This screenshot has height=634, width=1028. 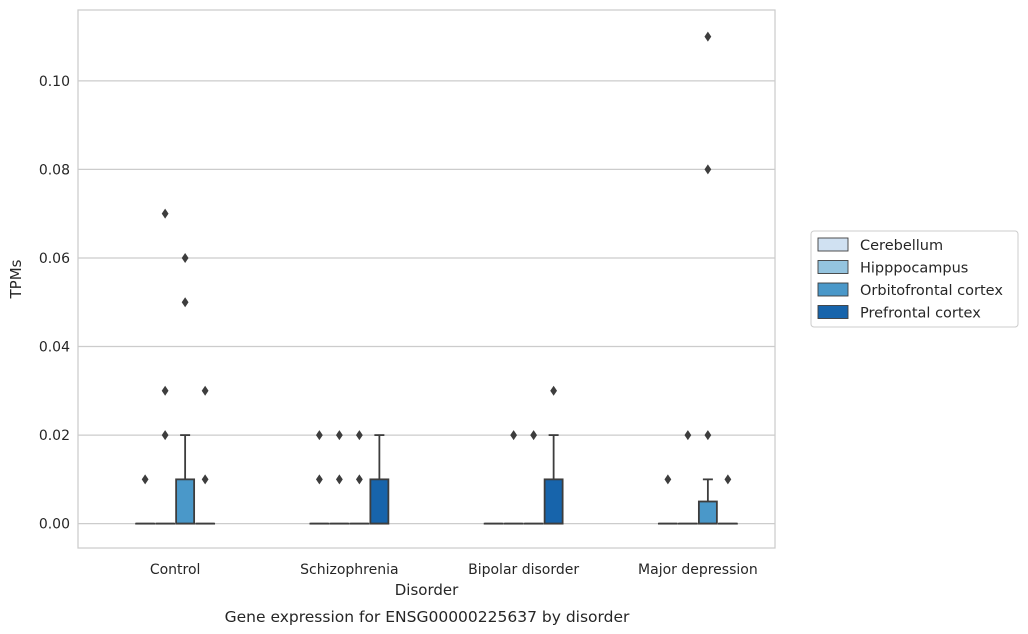 What do you see at coordinates (54, 525) in the screenshot?
I see `y-tick-label: 0.00` at bounding box center [54, 525].